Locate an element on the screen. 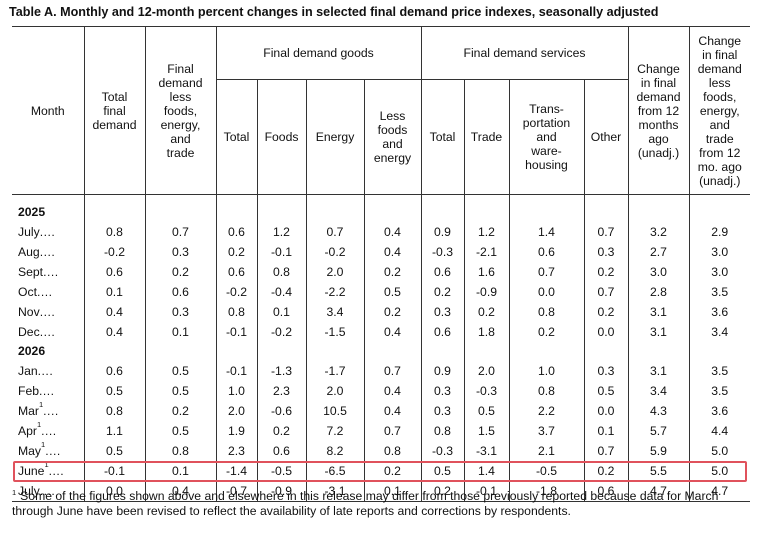  value-cell: 0.9 is located at coordinates (442, 371).